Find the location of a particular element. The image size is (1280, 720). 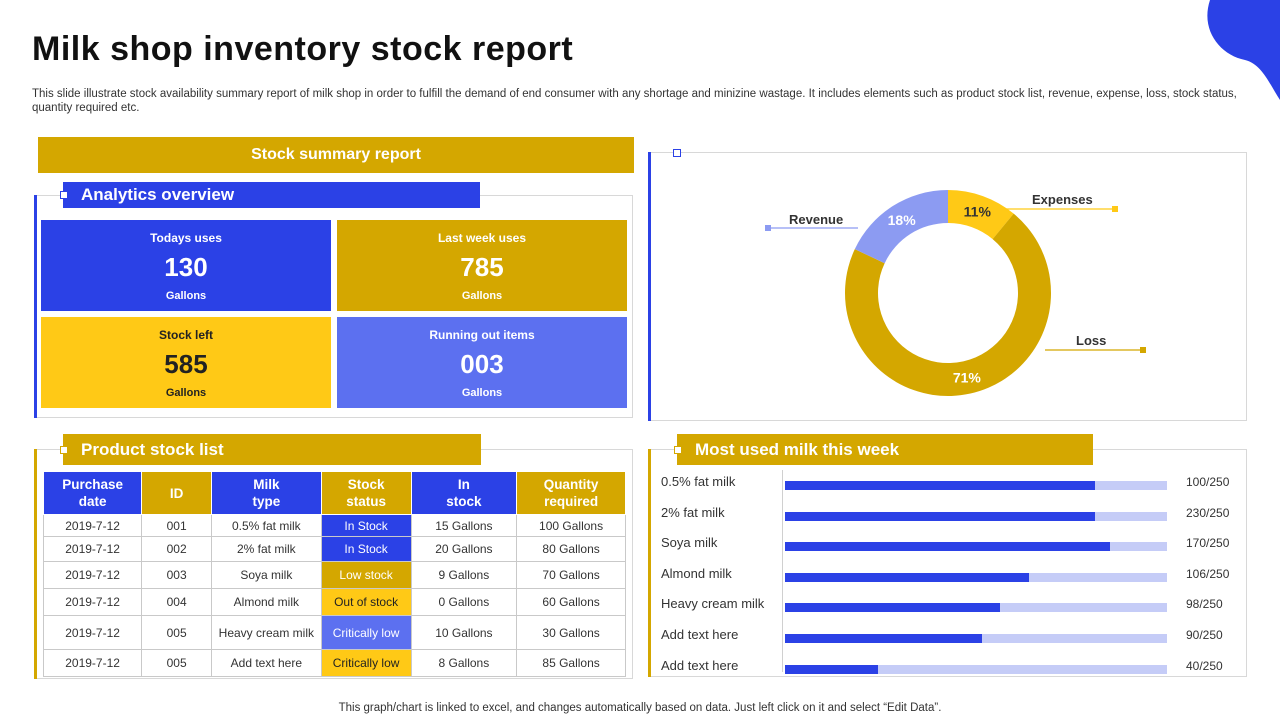

cell-type: Heavy cream milk is located at coordinates (266, 632).